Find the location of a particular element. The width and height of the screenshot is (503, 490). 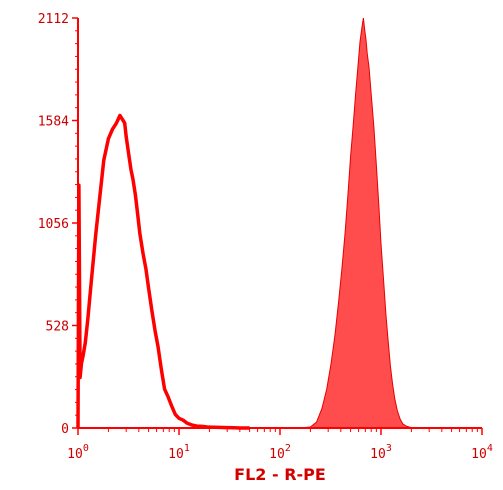

y-tick-label: 1056 is located at coordinates (53, 224).